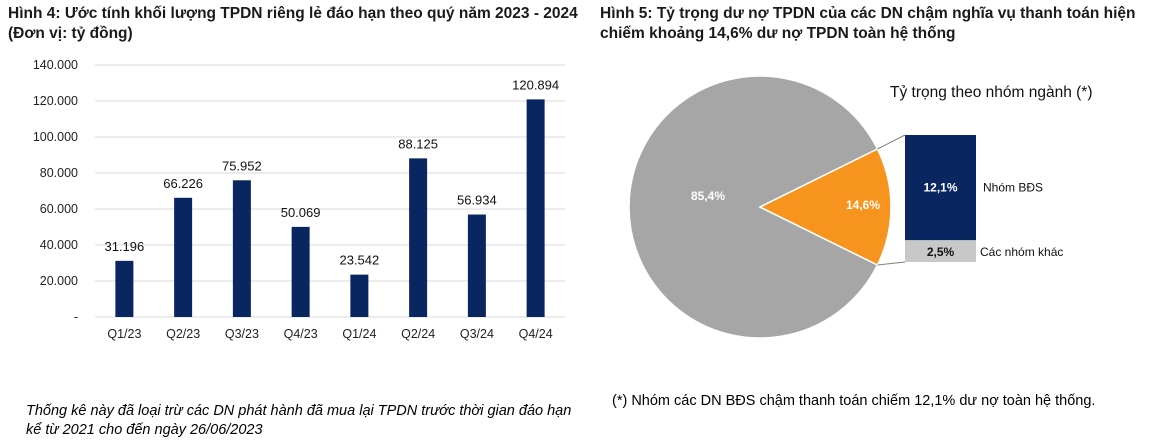 The height and width of the screenshot is (444, 1153). Describe the element at coordinates (124, 334) in the screenshot. I see `x-tick-label: Q1/23` at that location.